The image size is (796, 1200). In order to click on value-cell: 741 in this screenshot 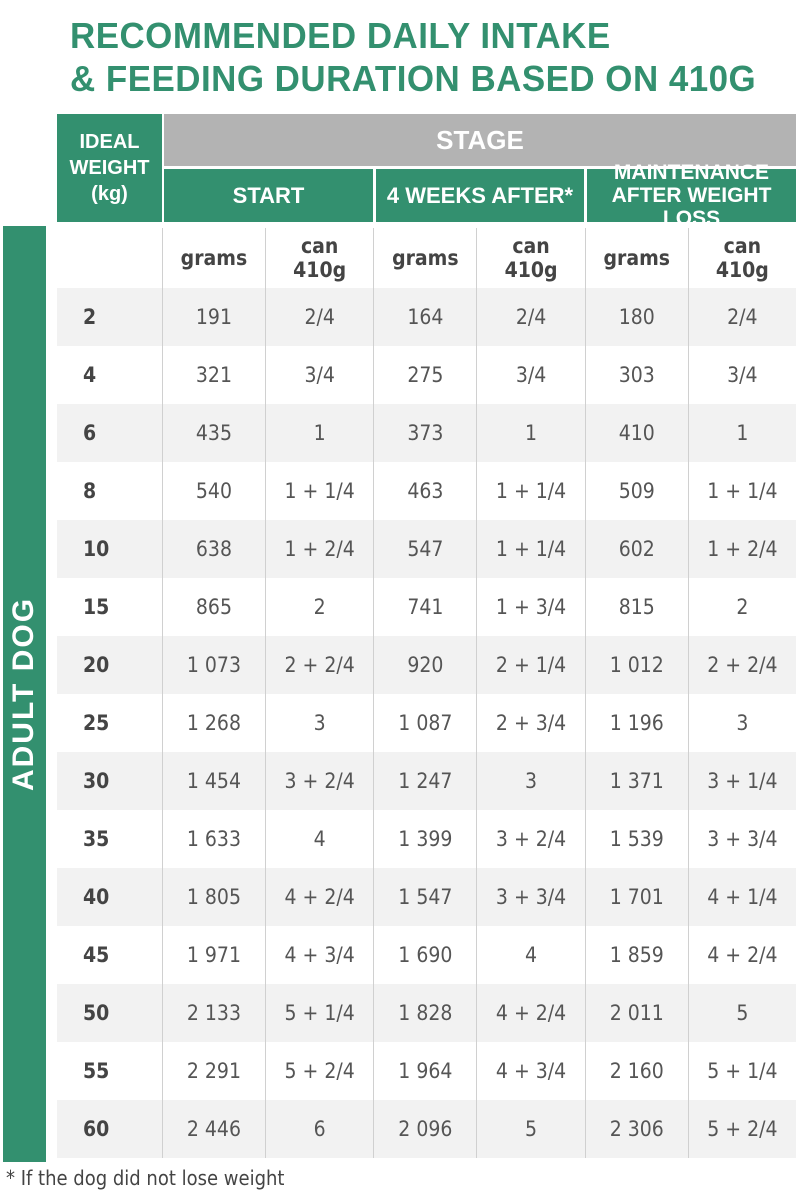, I will do `click(425, 607)`.